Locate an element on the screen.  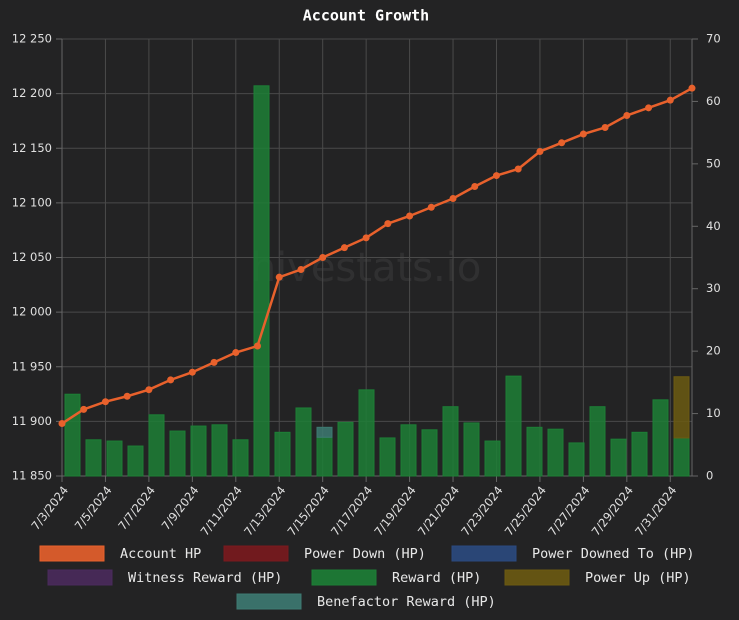
y-tick-label: 12 050 is located at coordinates (32, 257).